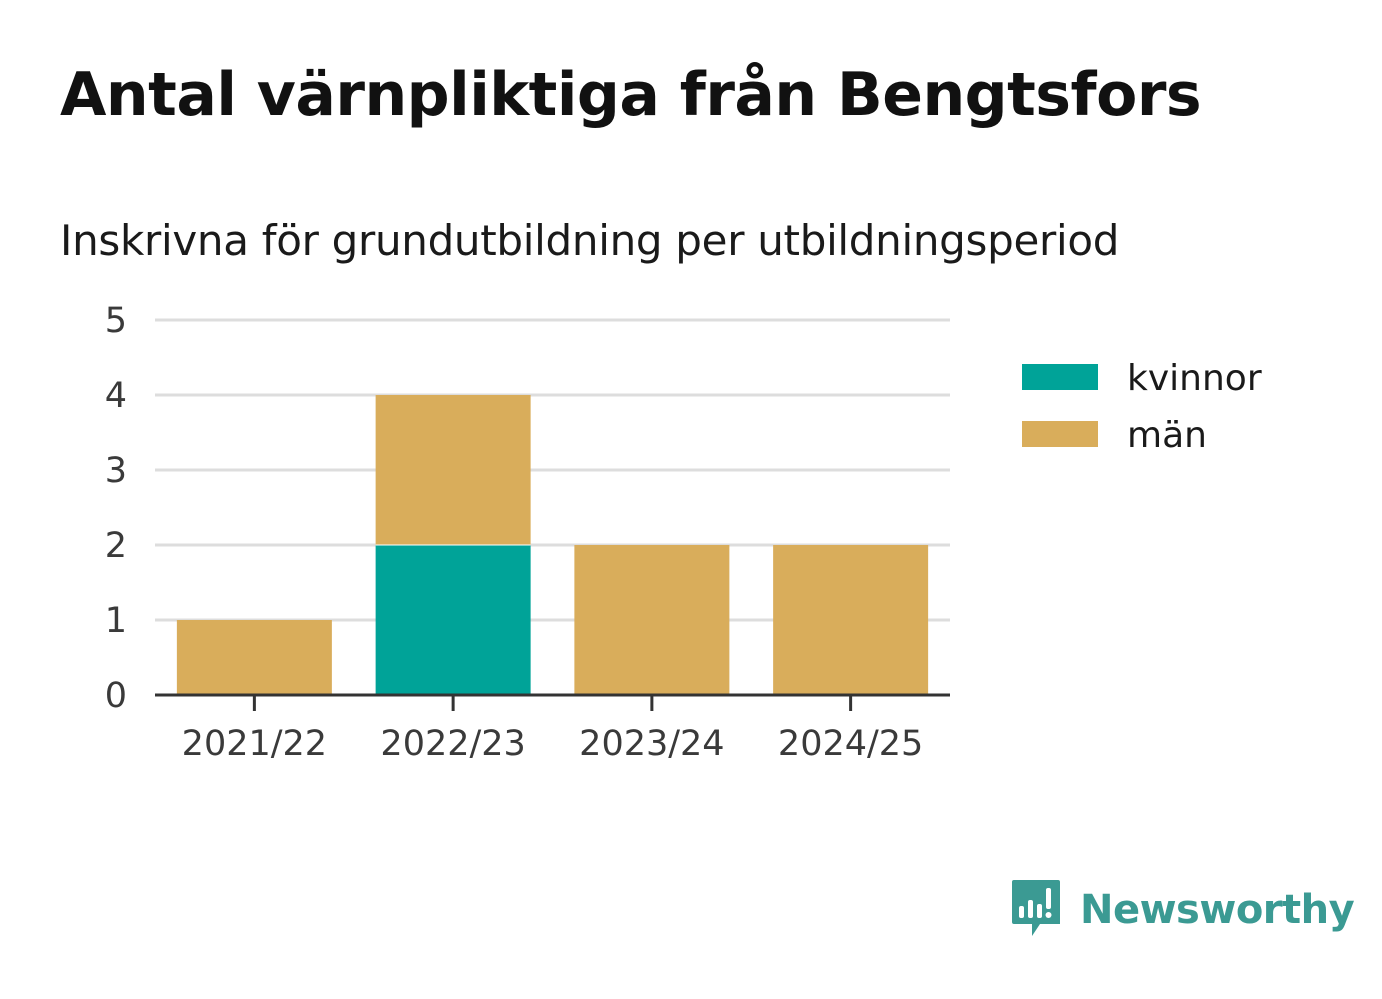  What do you see at coordinates (850, 744) in the screenshot?
I see `x-tick-label-2024-25: 2024/25` at bounding box center [850, 744].